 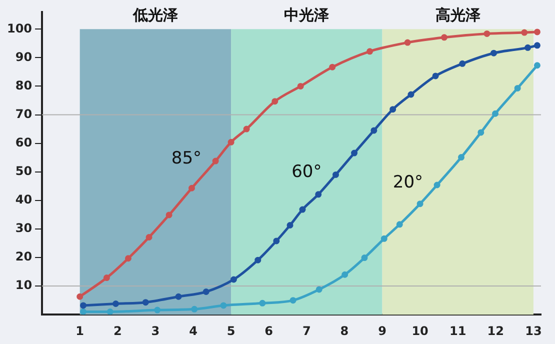 What do you see at coordinates (155, 331) in the screenshot?
I see `x-tick-label: 3` at bounding box center [155, 331].